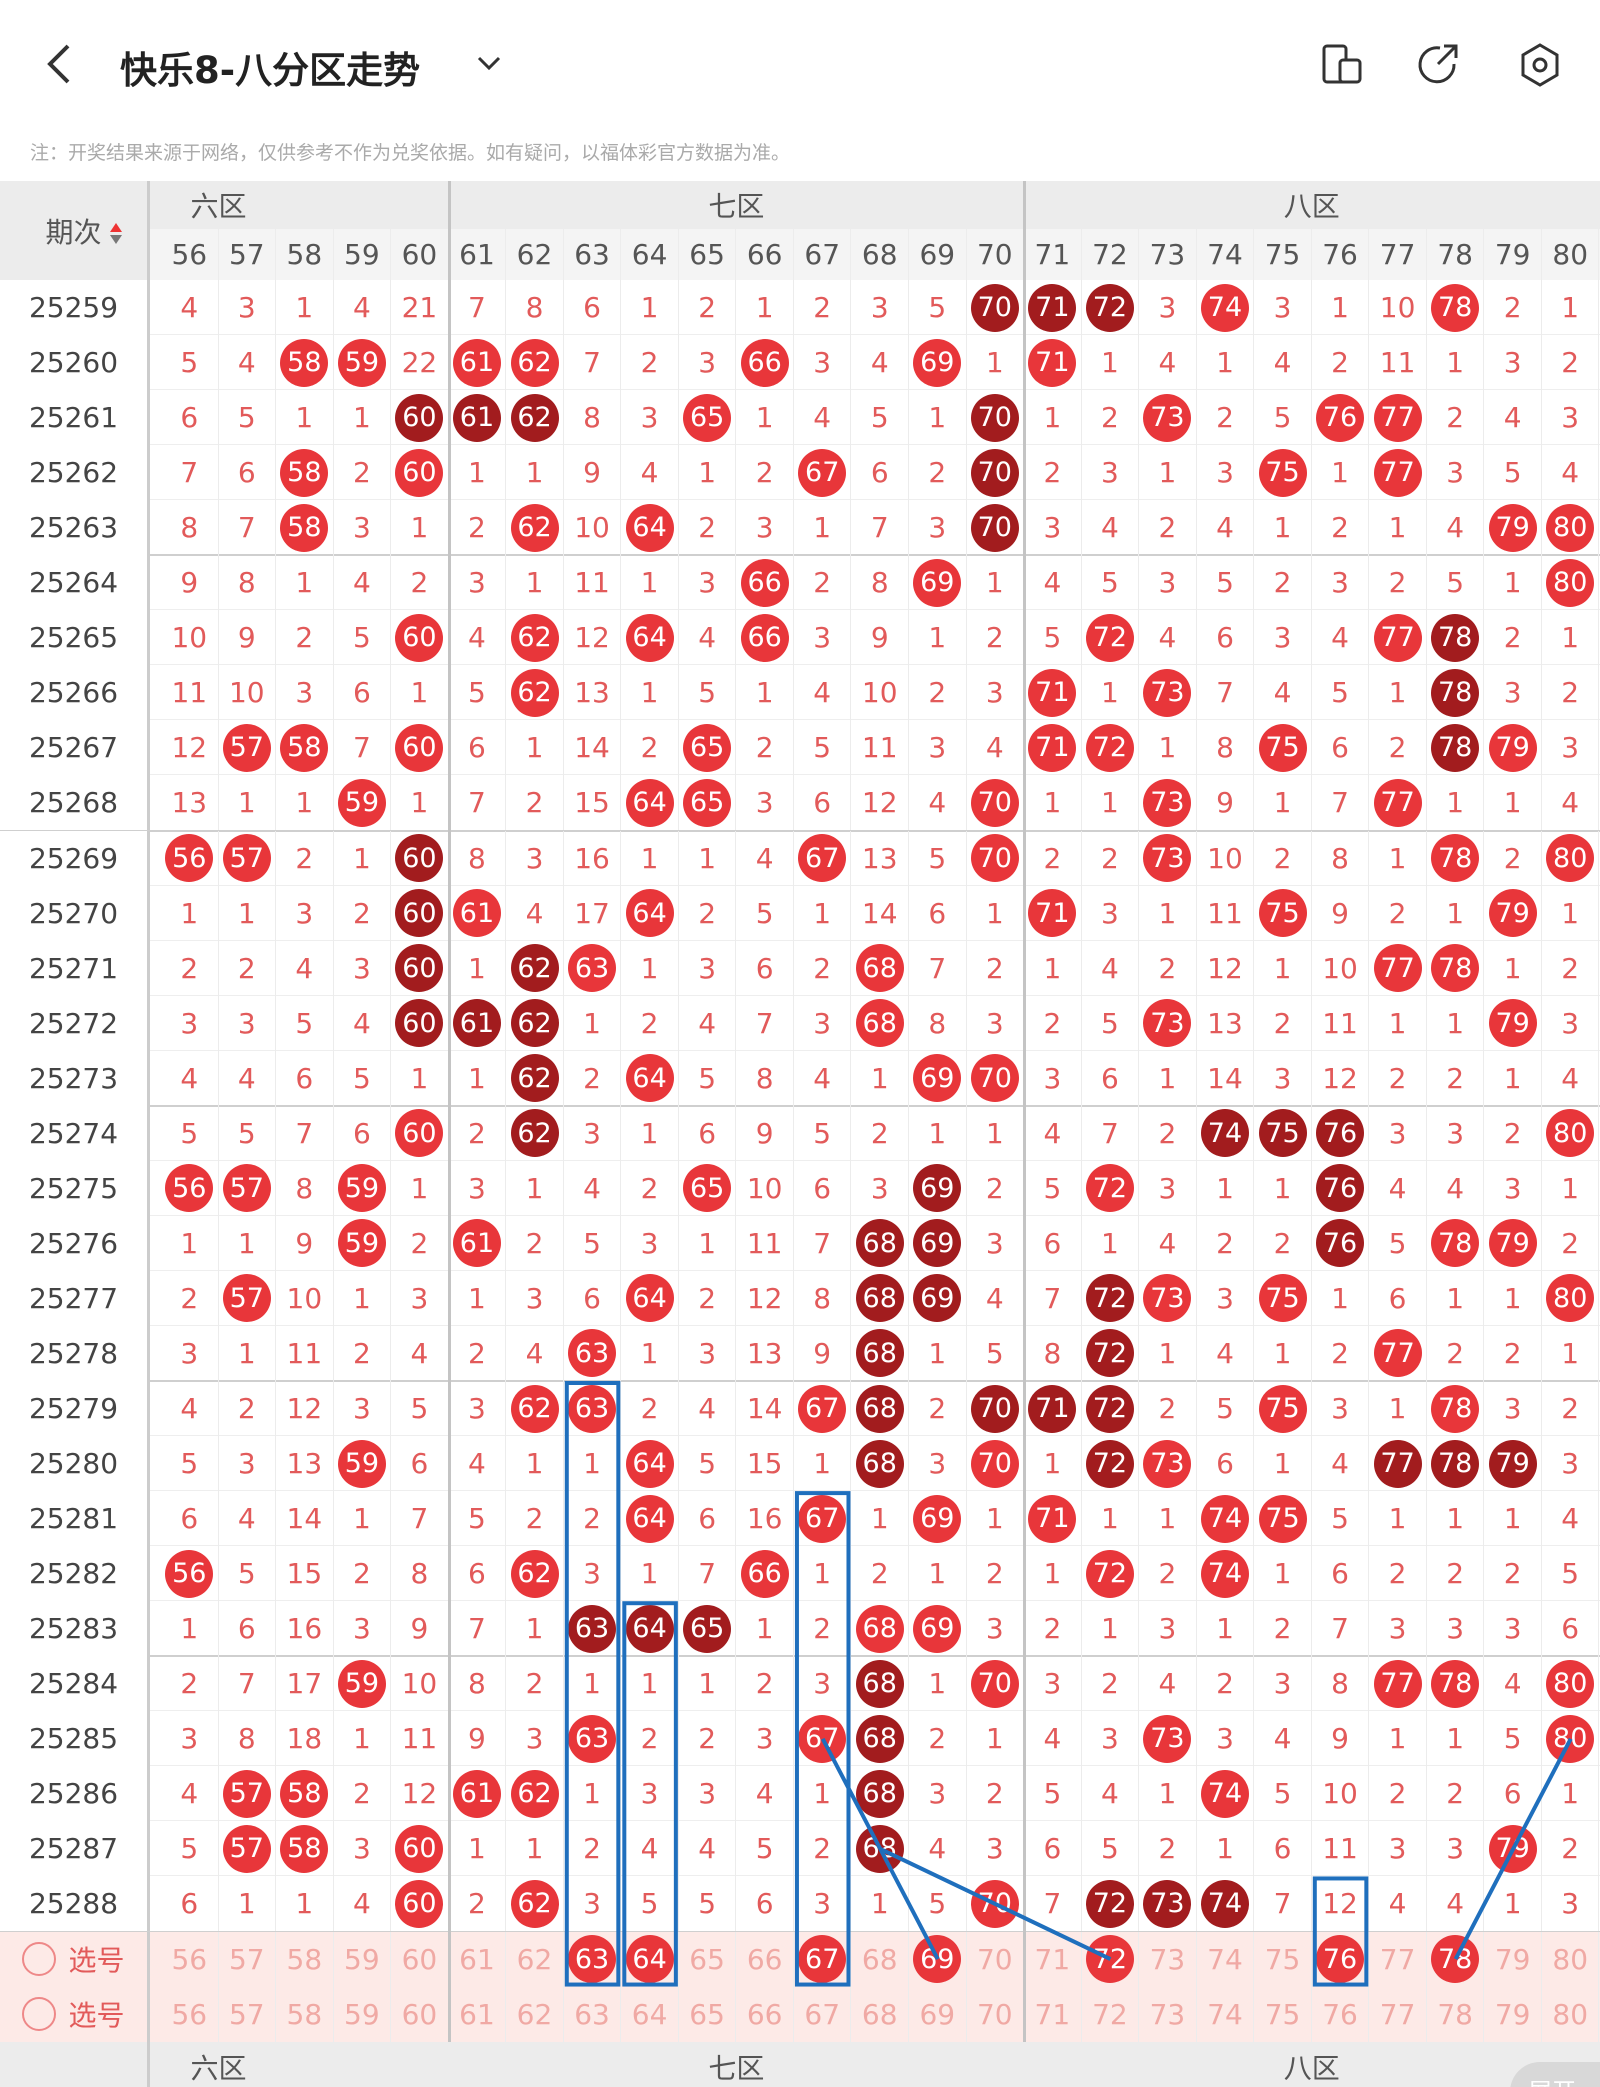  I want to click on cell: 75, so click(1283, 473).